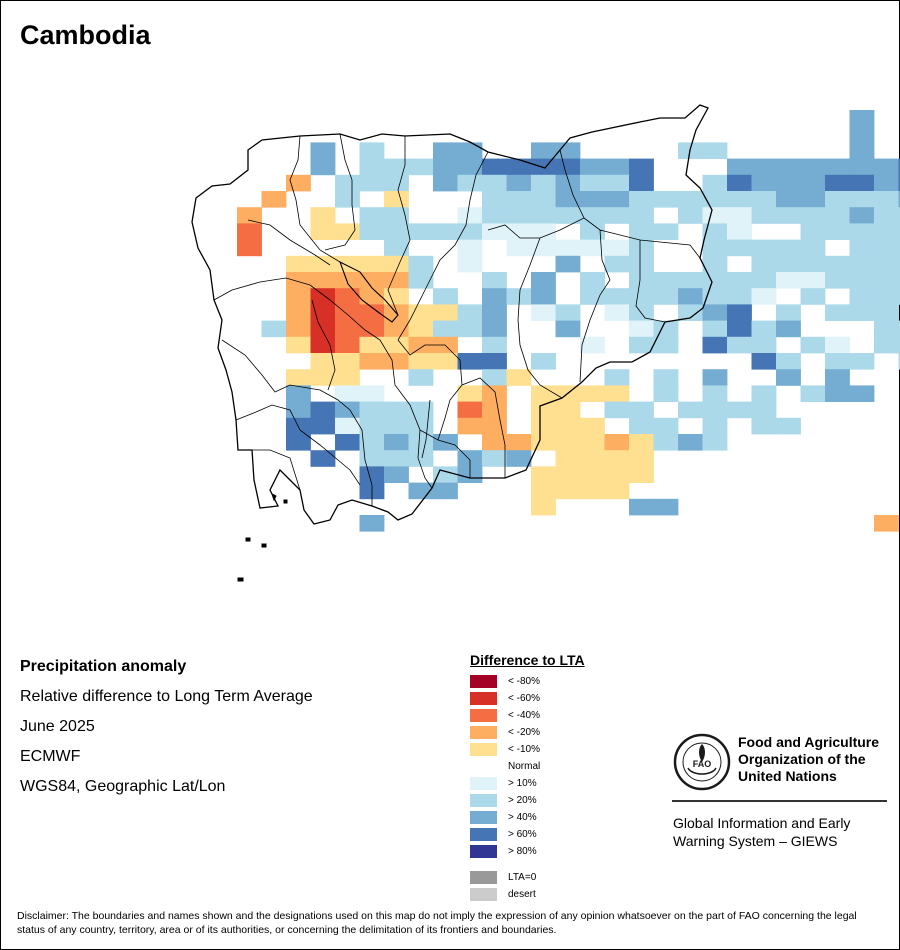 Image resolution: width=900 pixels, height=950 pixels. Describe the element at coordinates (527, 715) in the screenshot. I see `legend-item-row: < -40%` at that location.